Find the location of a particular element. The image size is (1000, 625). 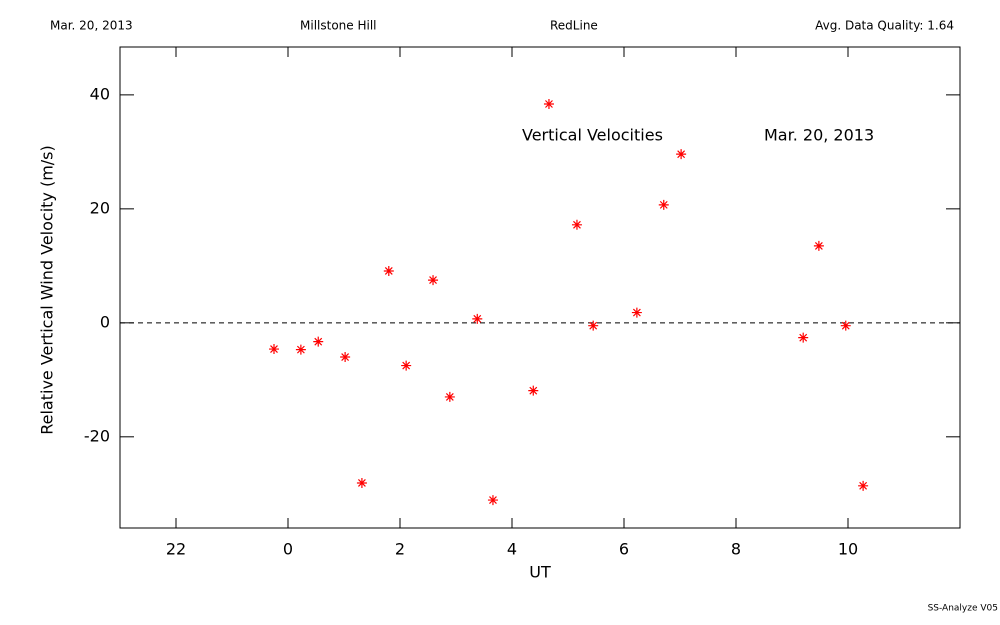

x-tick-label: 4 is located at coordinates (512, 549).